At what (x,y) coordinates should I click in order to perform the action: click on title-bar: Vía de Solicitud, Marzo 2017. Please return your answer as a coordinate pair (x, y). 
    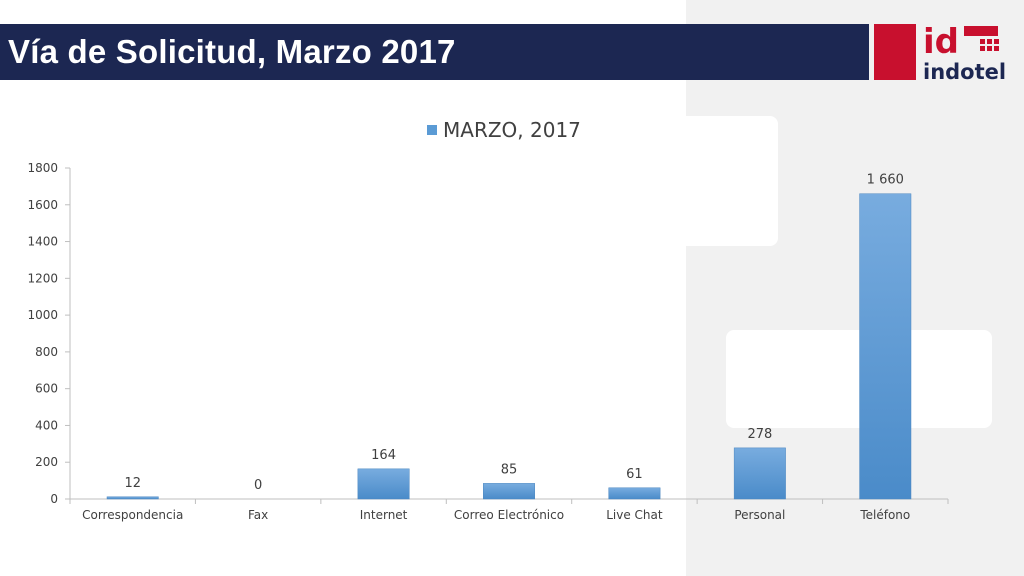
    Looking at the image, I should click on (434, 52).